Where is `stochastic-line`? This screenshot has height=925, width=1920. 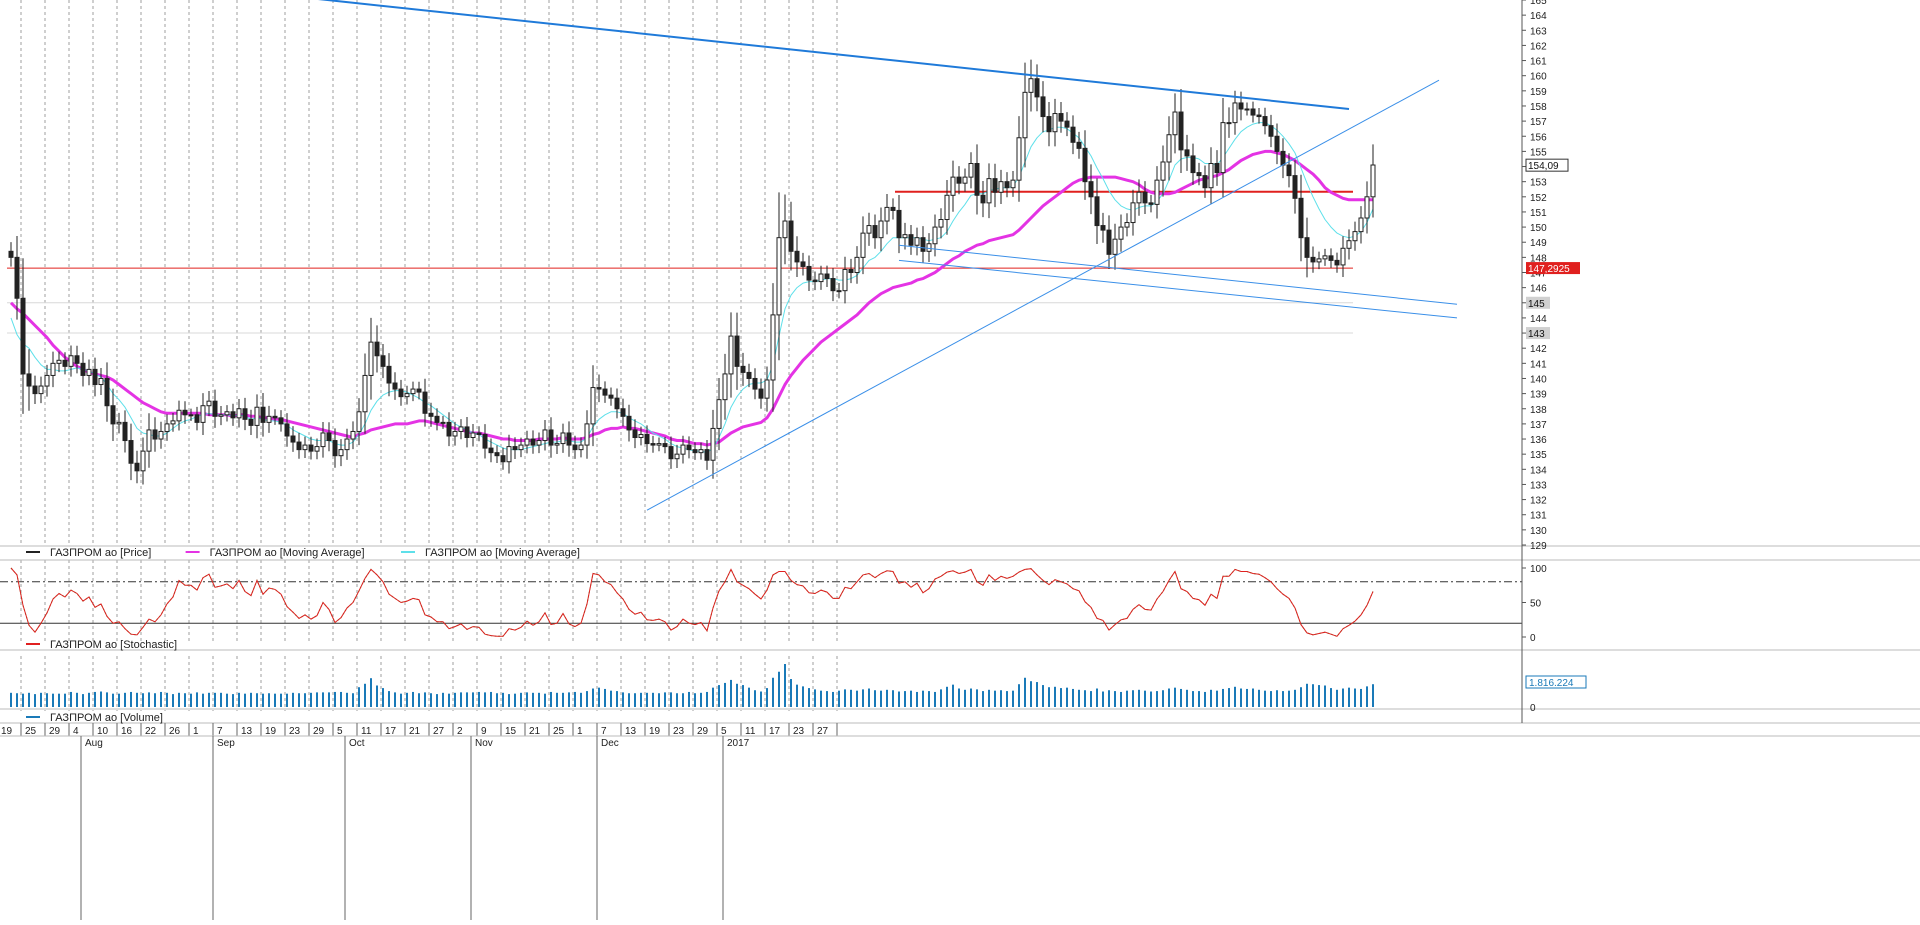 stochastic-line is located at coordinates (692, 602).